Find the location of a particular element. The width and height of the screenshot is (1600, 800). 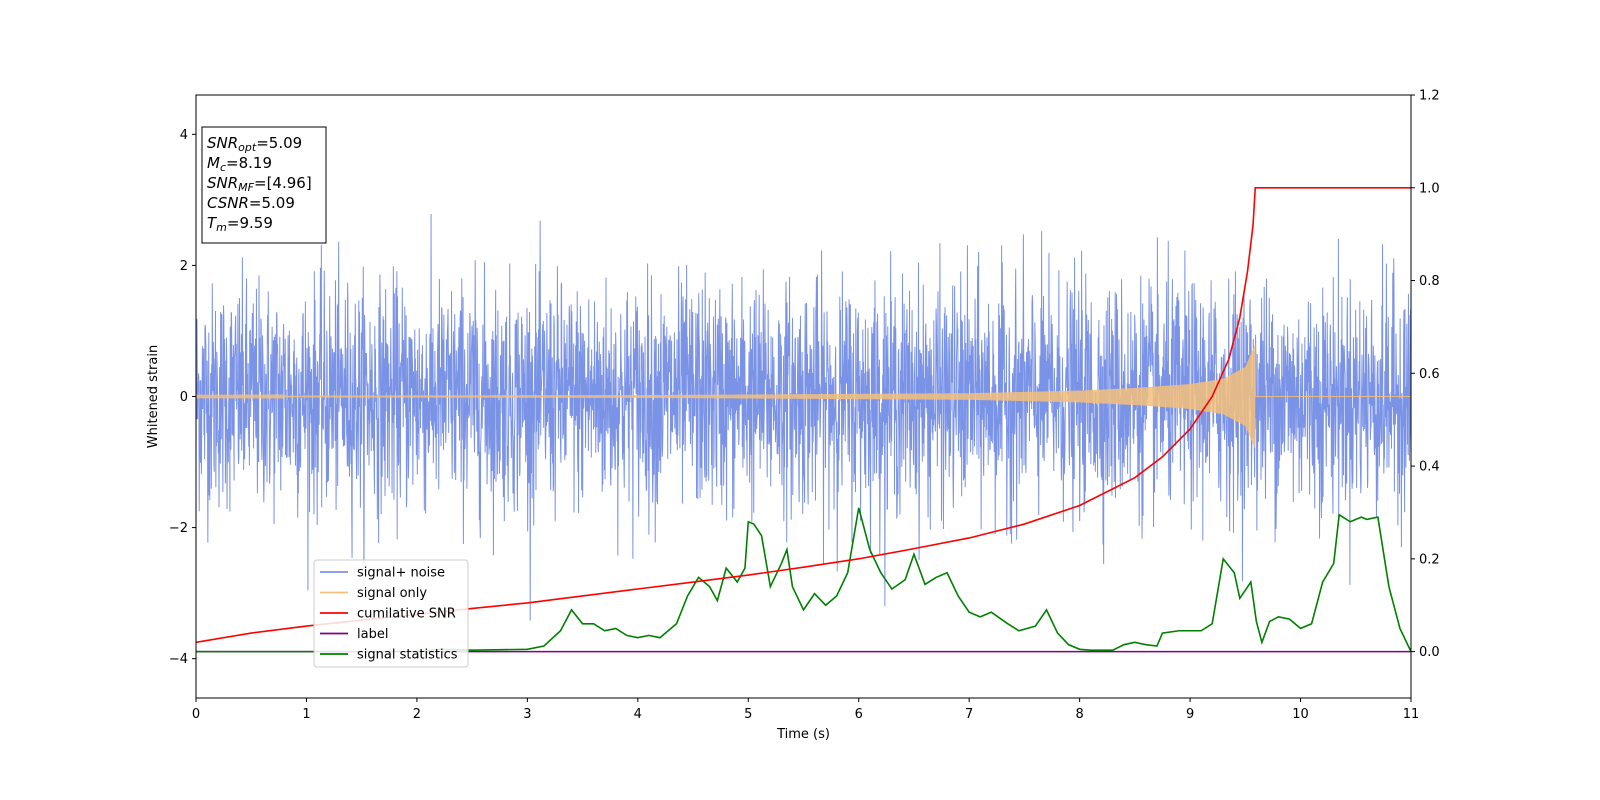

y-left-tick-label: −2 is located at coordinates (178, 528).